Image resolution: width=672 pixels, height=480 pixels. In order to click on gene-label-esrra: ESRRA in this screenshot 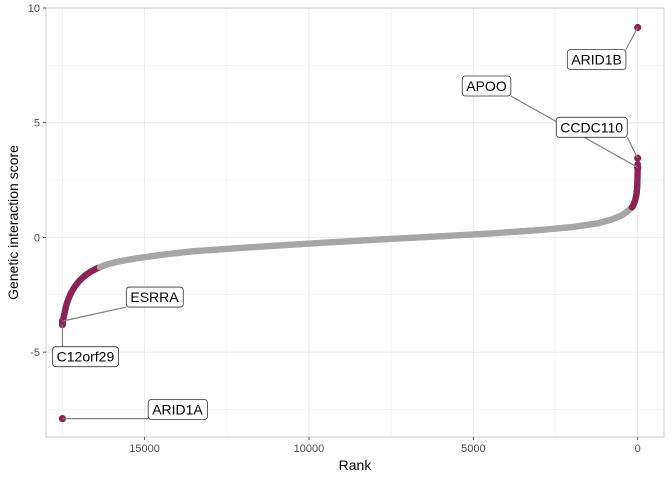, I will do `click(154, 297)`.